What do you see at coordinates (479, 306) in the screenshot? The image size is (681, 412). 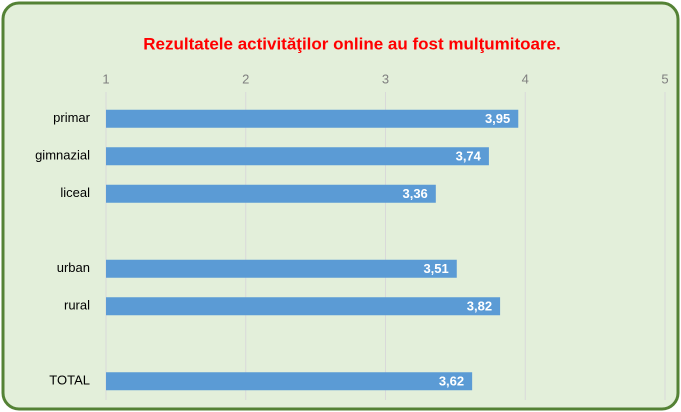 I see `data-label: 3,82` at bounding box center [479, 306].